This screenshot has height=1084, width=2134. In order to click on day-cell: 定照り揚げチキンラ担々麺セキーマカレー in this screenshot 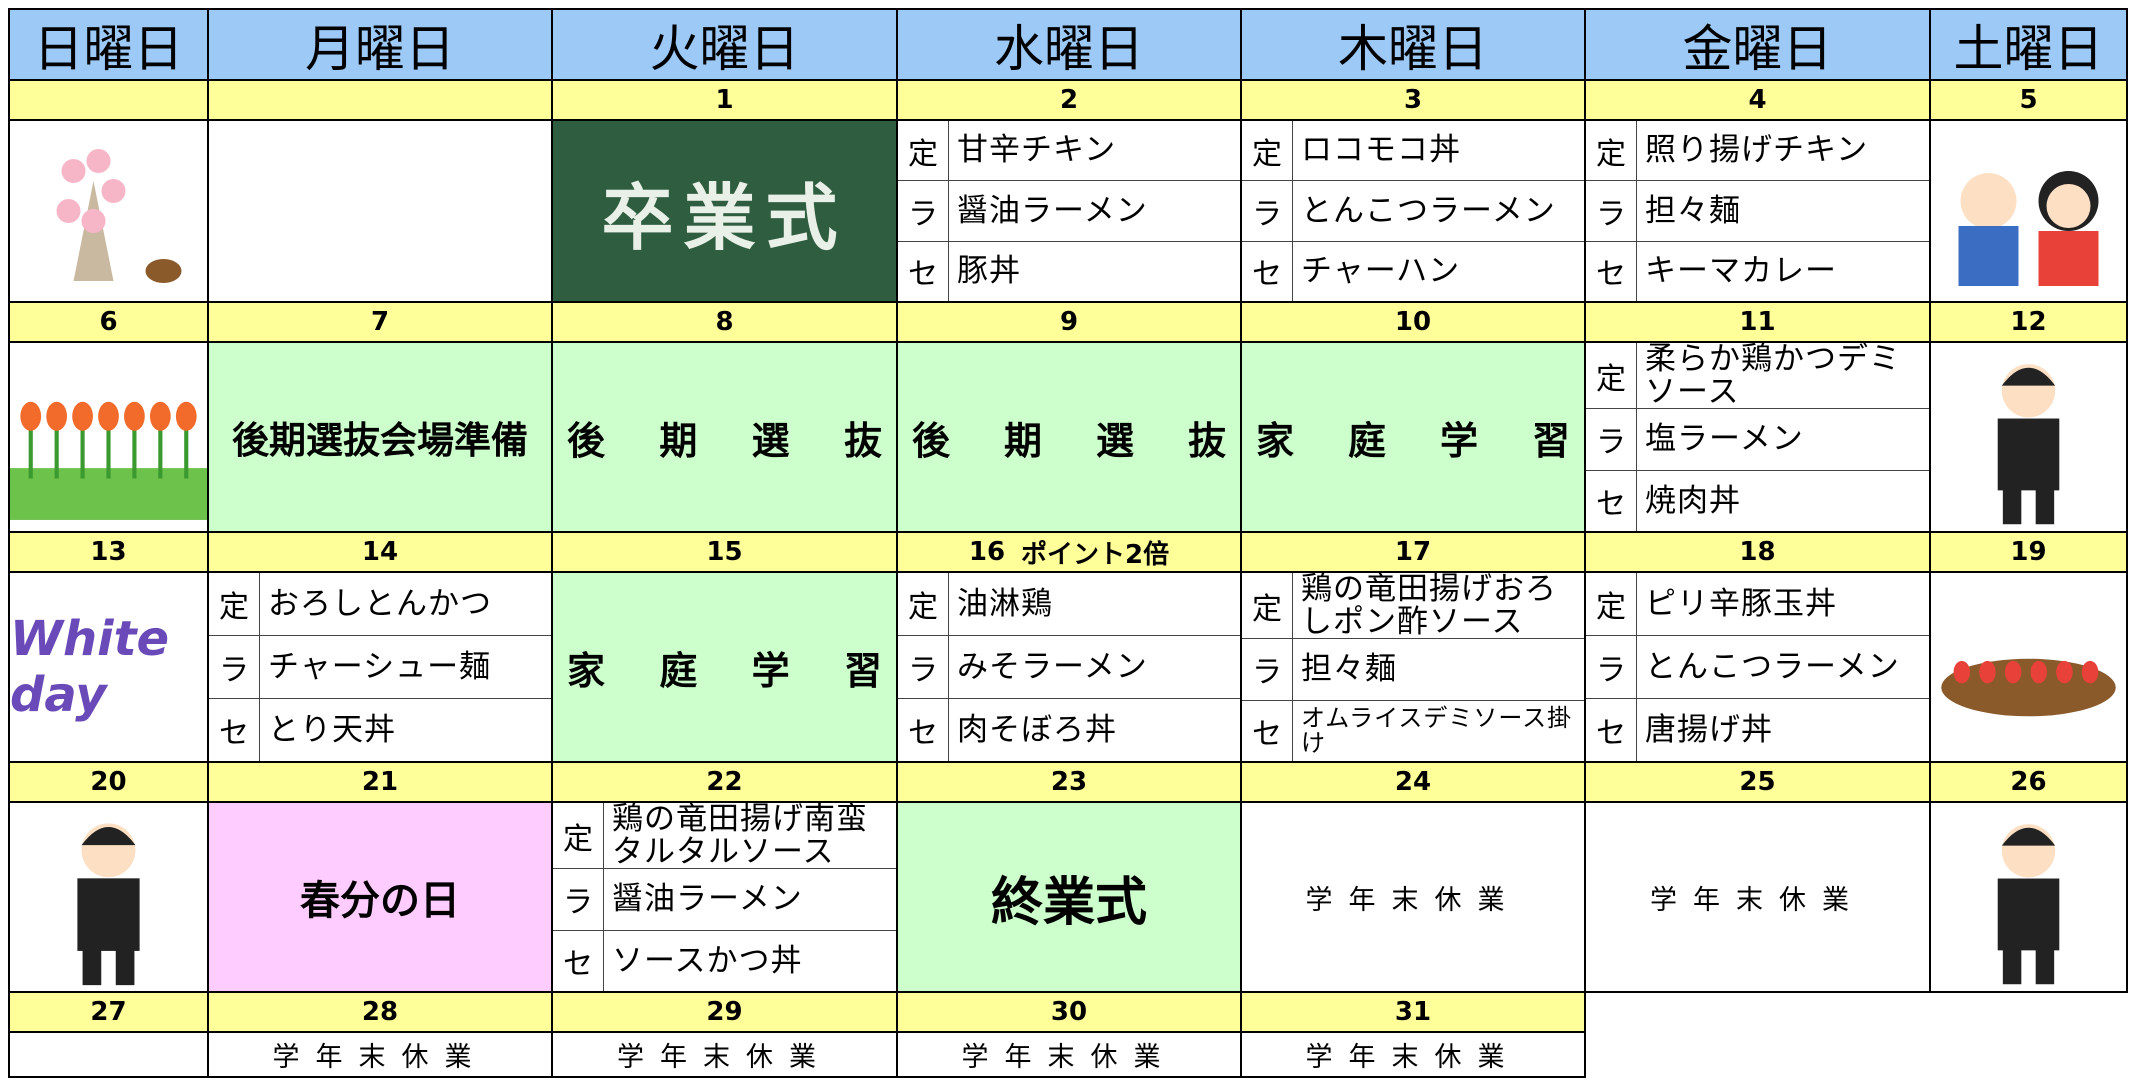, I will do `click(1757, 211)`.